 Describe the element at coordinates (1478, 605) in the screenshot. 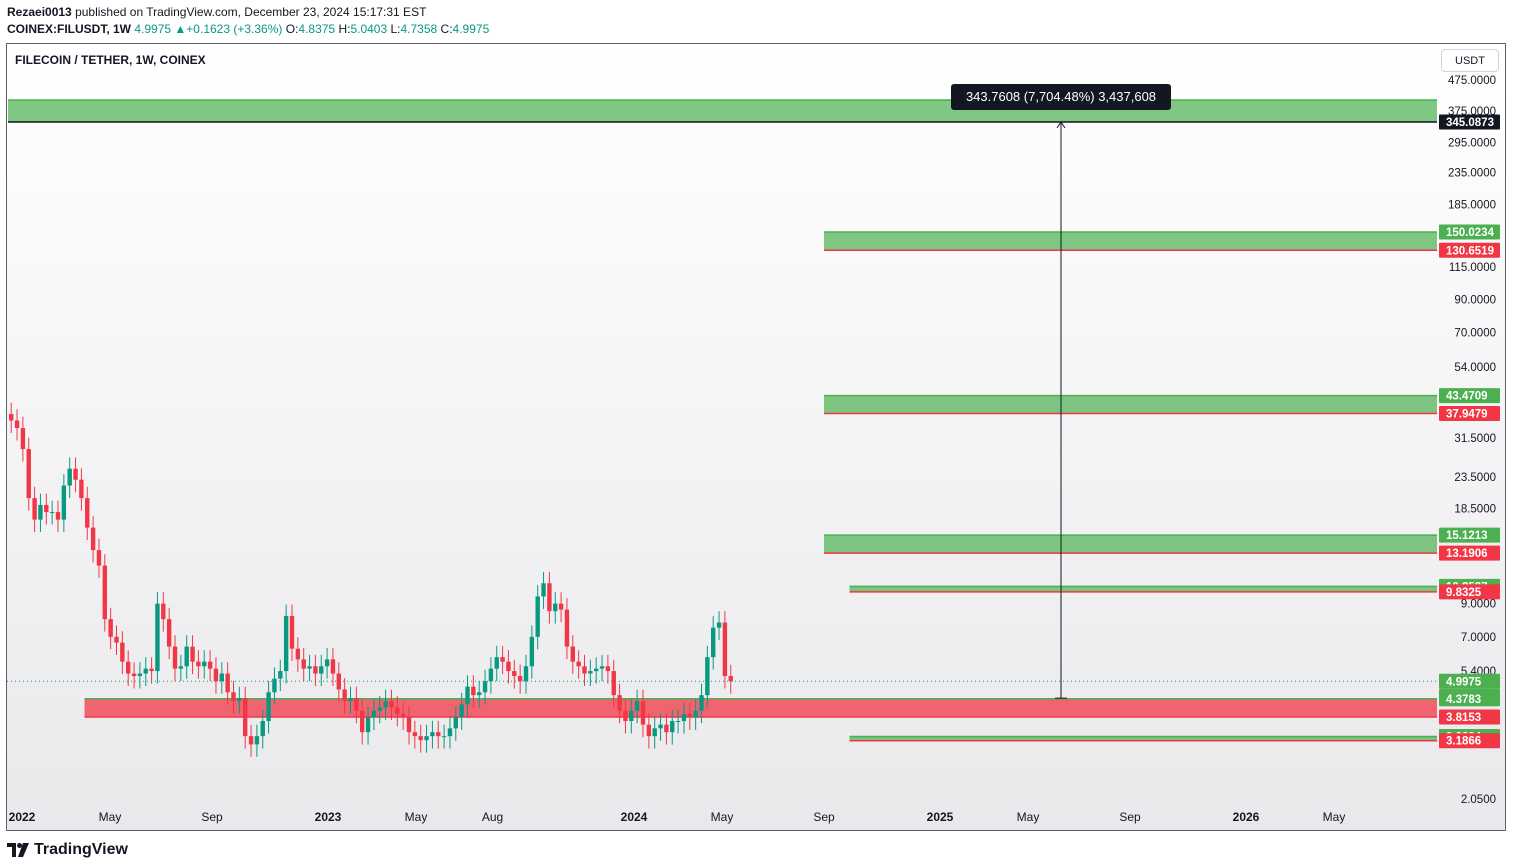

I see `y-tick-label: 9.0000` at that location.